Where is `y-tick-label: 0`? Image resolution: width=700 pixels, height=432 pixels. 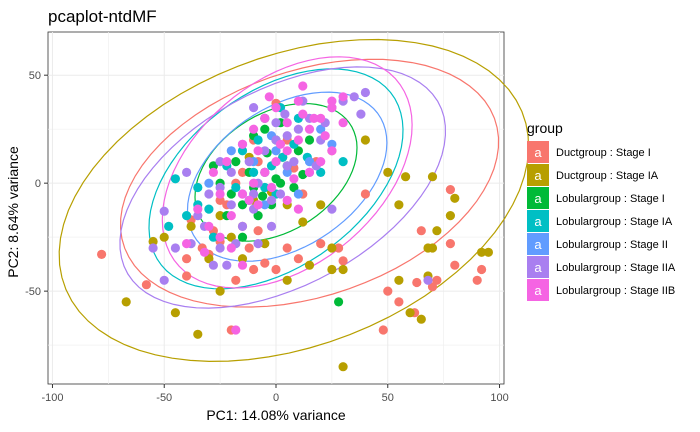
y-tick-label: 0 is located at coordinates (38, 184).